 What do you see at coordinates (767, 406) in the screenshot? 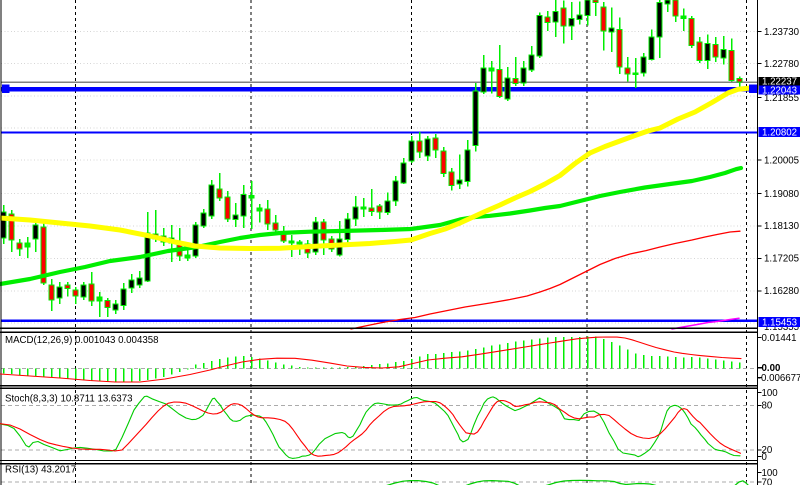
I see `svg-text: 80` at bounding box center [767, 406].